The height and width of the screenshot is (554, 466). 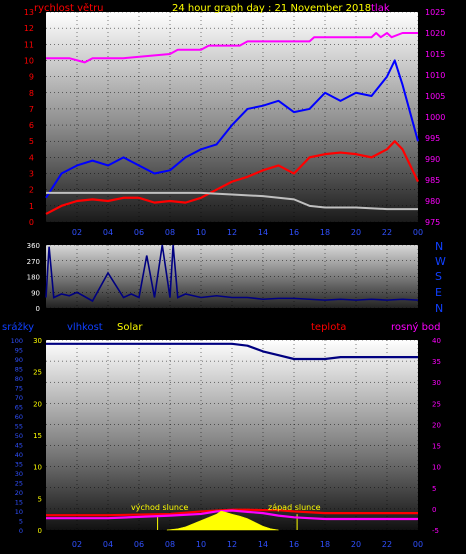 What do you see at coordinates (19, 512) in the screenshot?
I see `humidity-tick-label: 10` at bounding box center [19, 512].